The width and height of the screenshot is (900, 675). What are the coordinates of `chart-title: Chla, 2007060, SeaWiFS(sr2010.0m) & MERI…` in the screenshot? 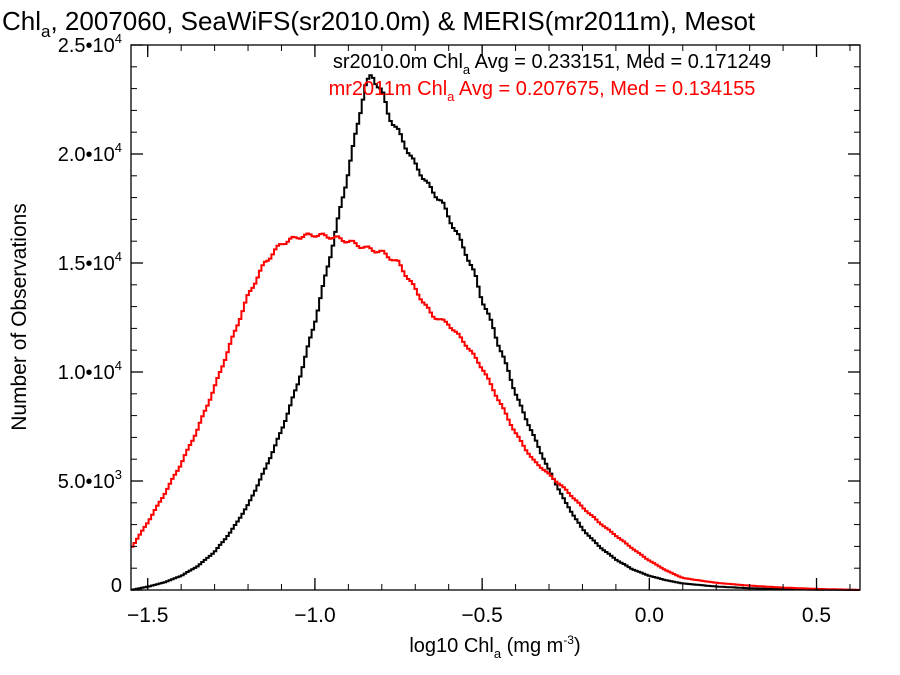 It's located at (379, 23).